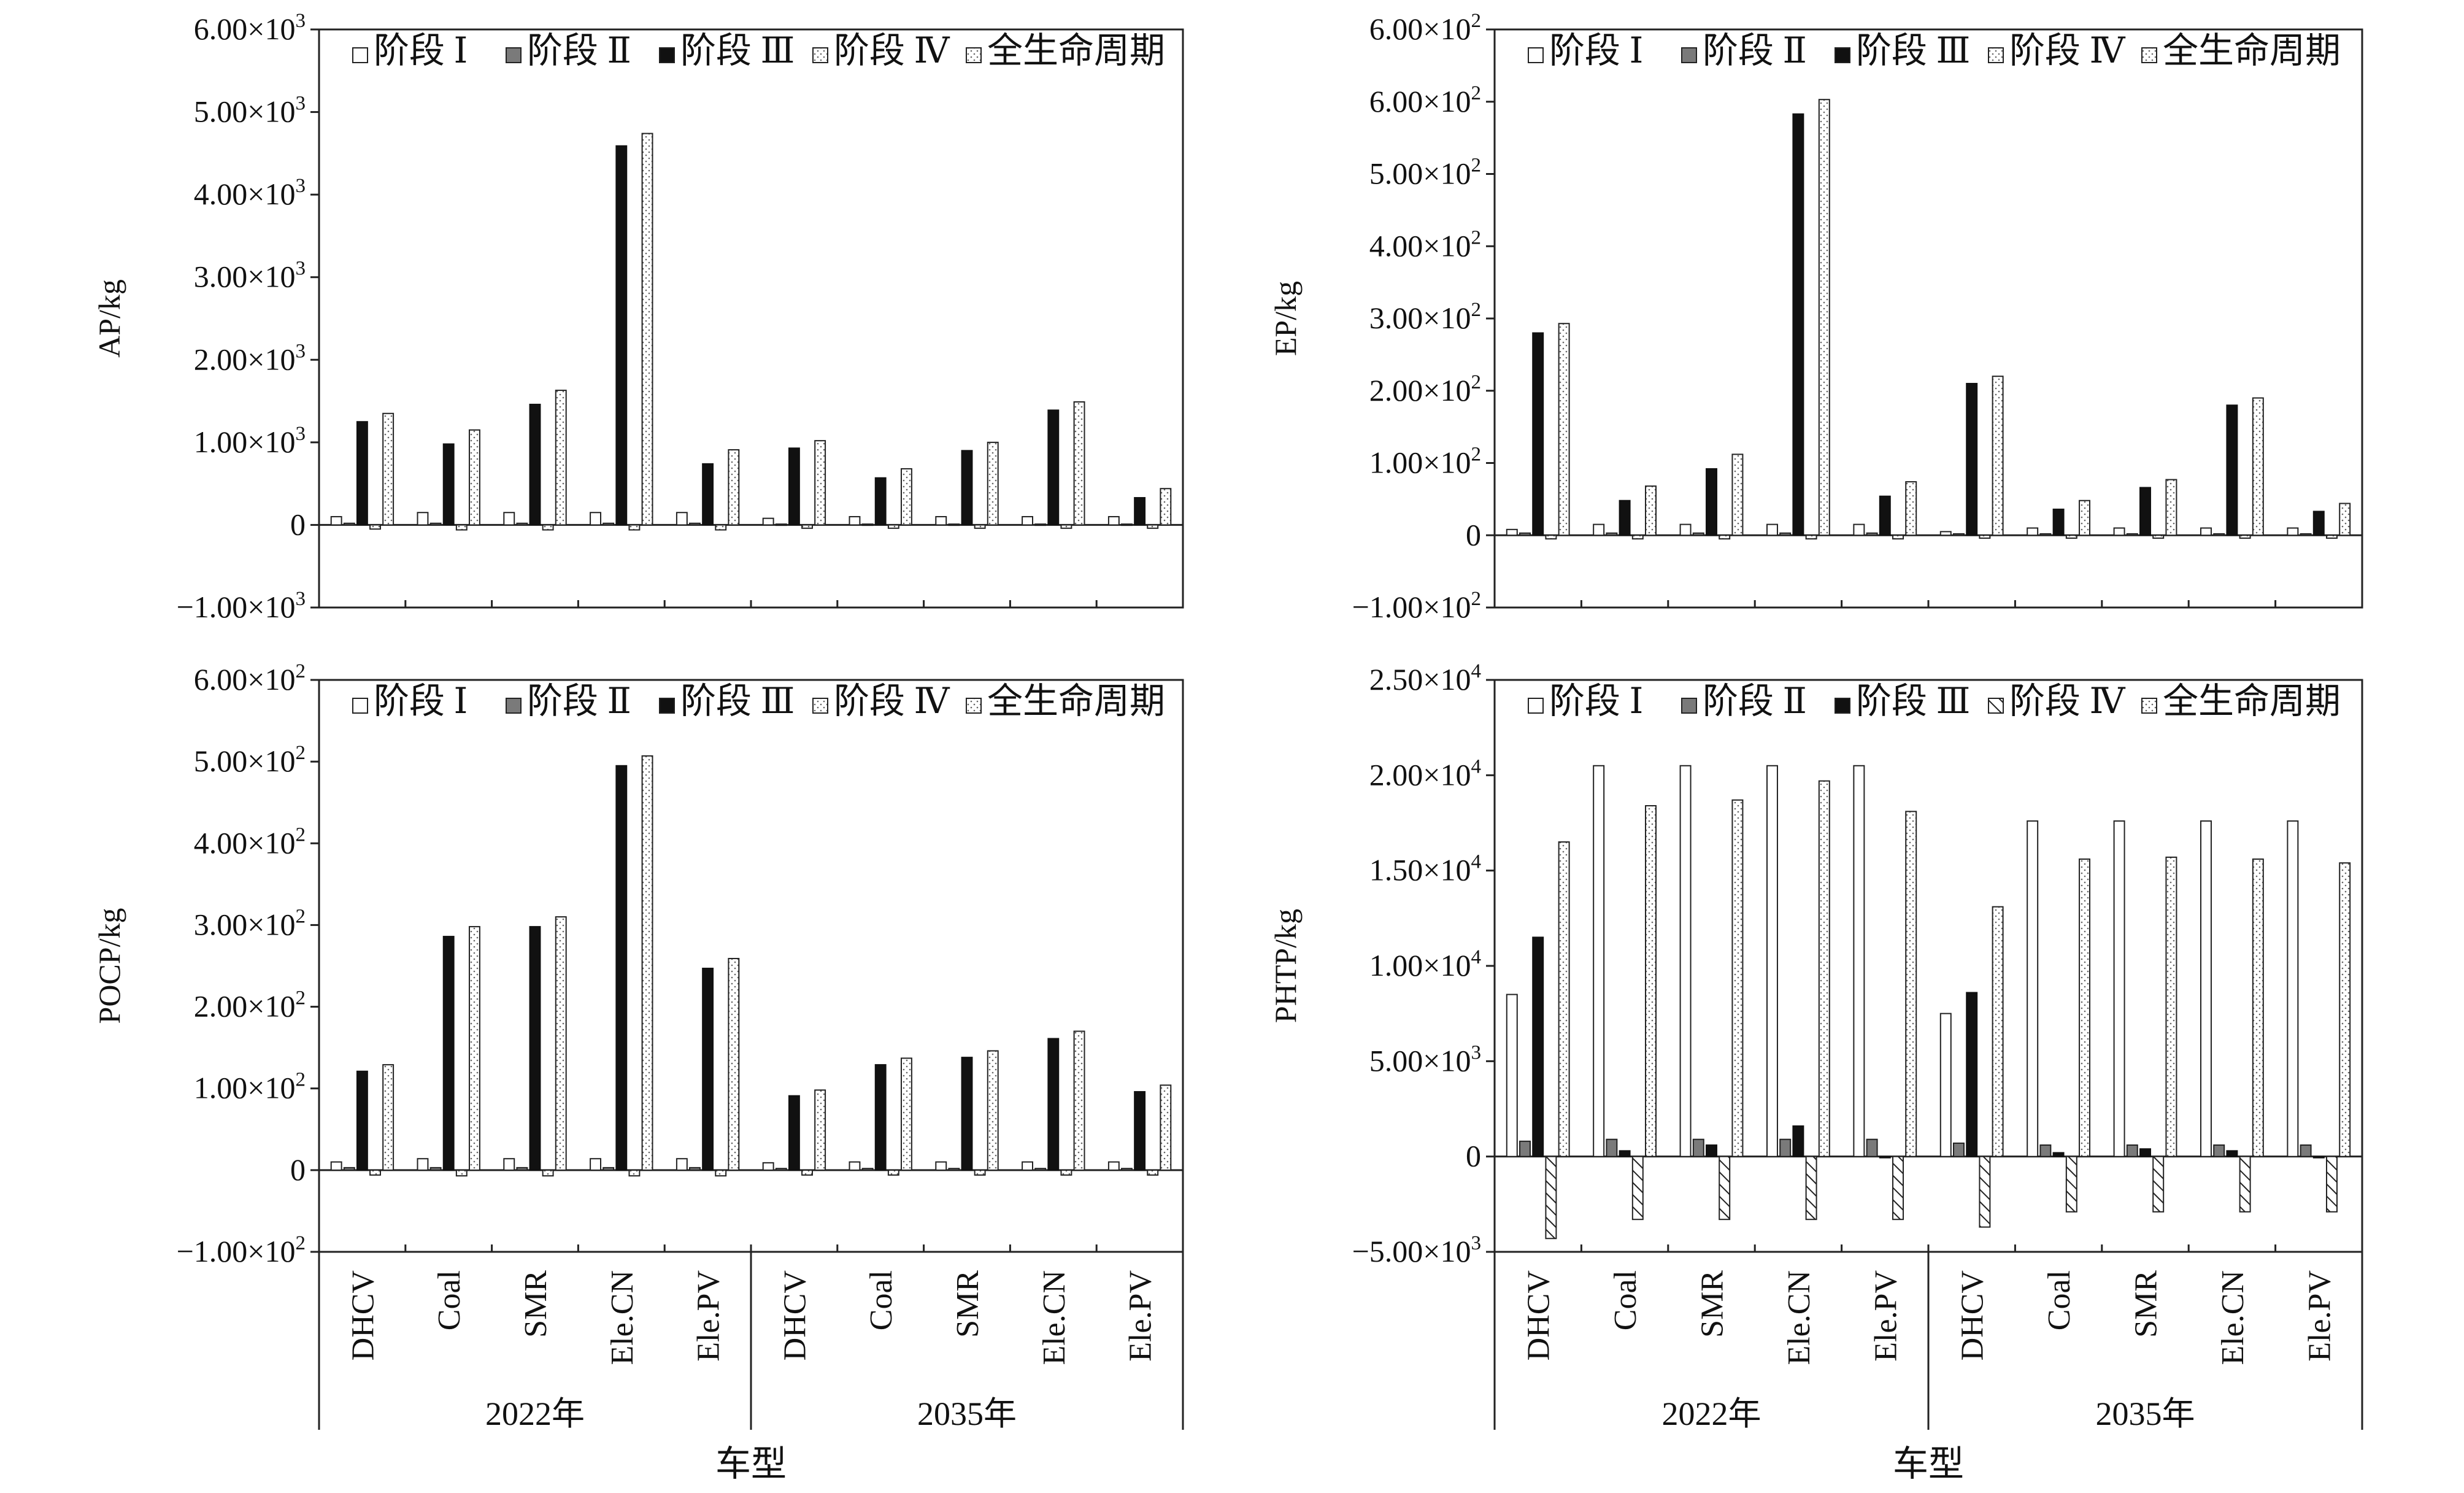 This screenshot has width=2464, height=1493. I want to click on bar-ap-s2-c1, so click(349, 524).